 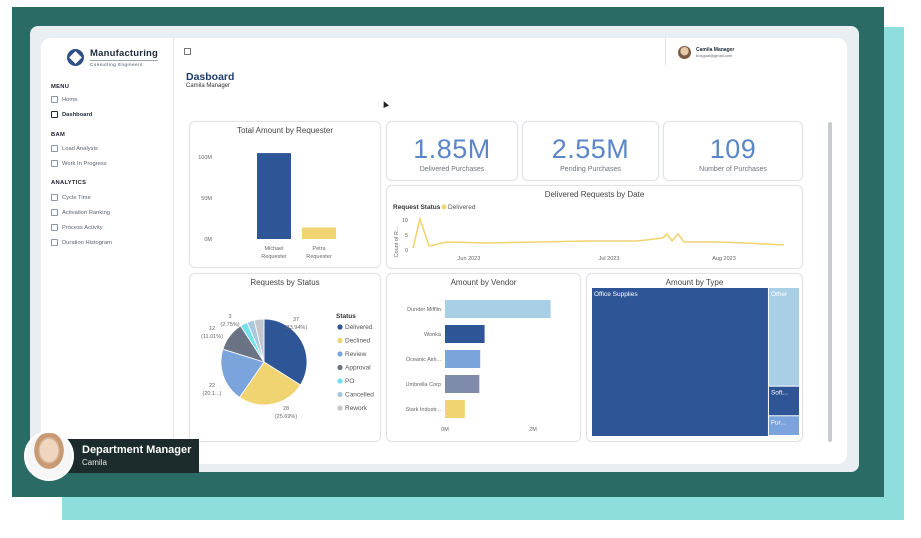 What do you see at coordinates (385, 104) in the screenshot?
I see `mouse-cursor-icon` at bounding box center [385, 104].